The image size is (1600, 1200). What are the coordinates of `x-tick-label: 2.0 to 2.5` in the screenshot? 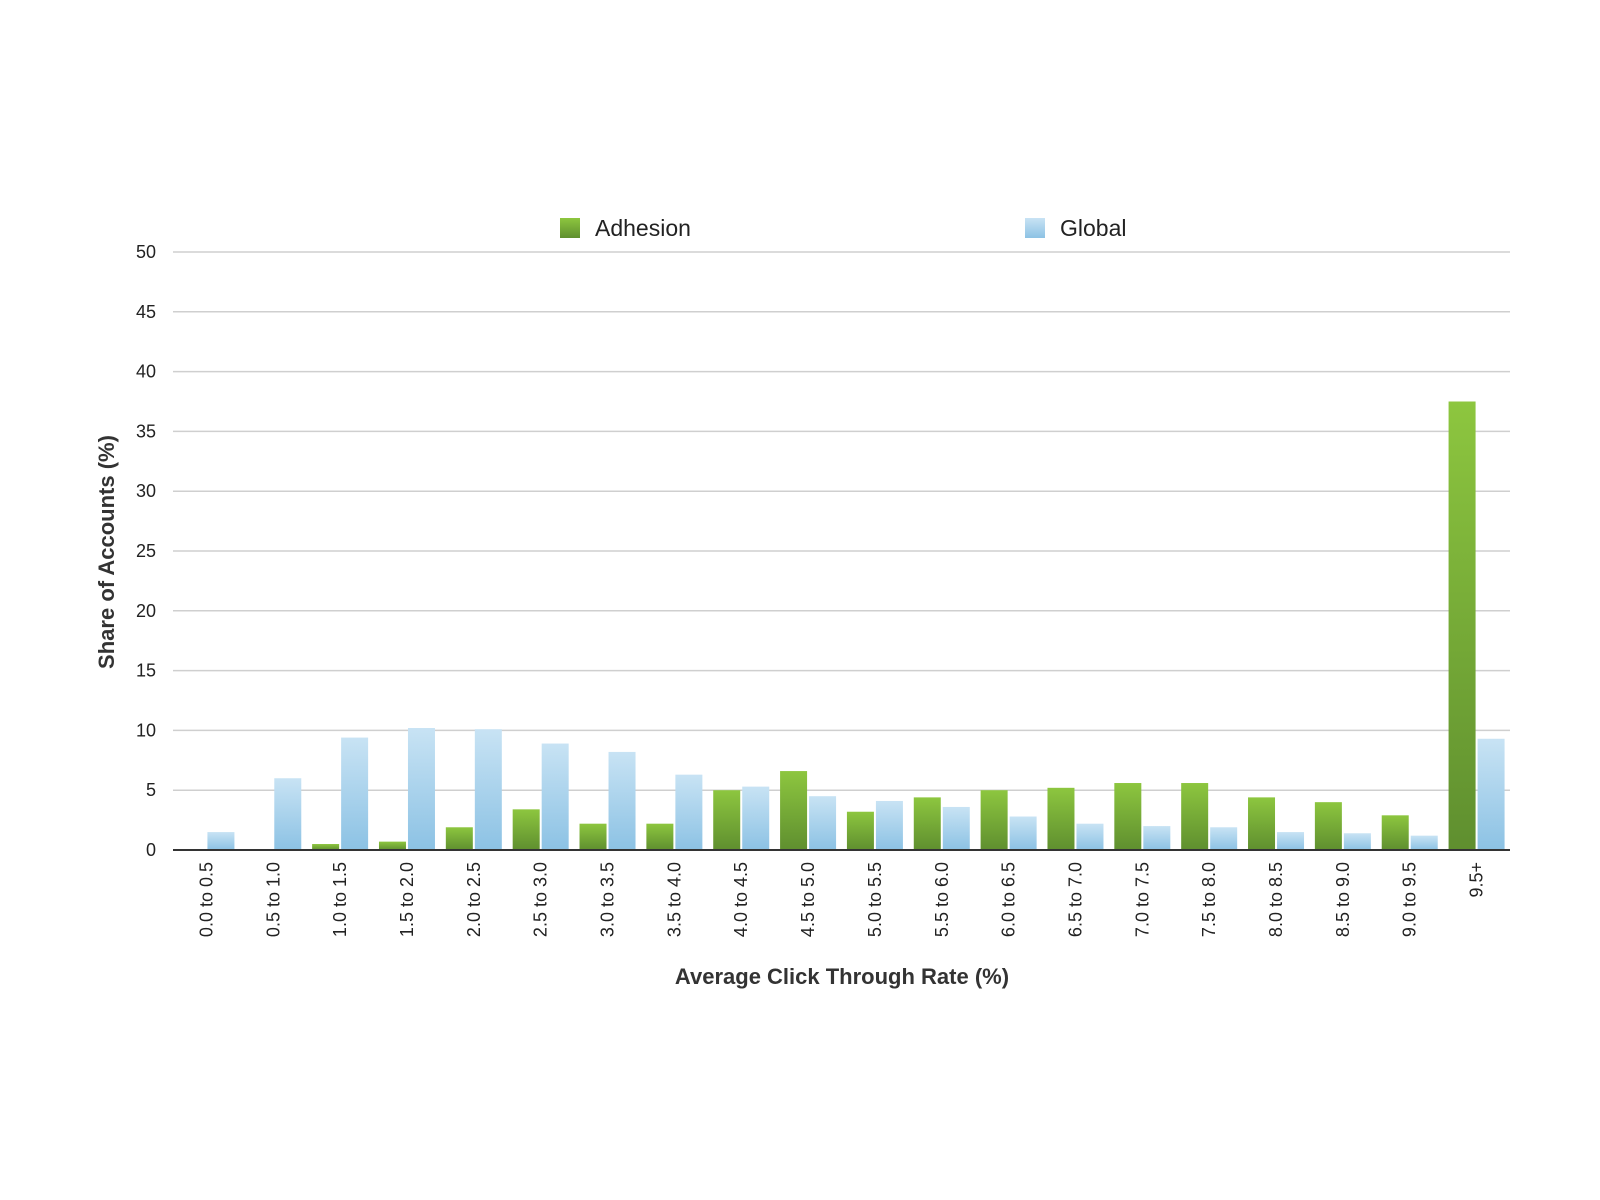 It's located at (474, 899).